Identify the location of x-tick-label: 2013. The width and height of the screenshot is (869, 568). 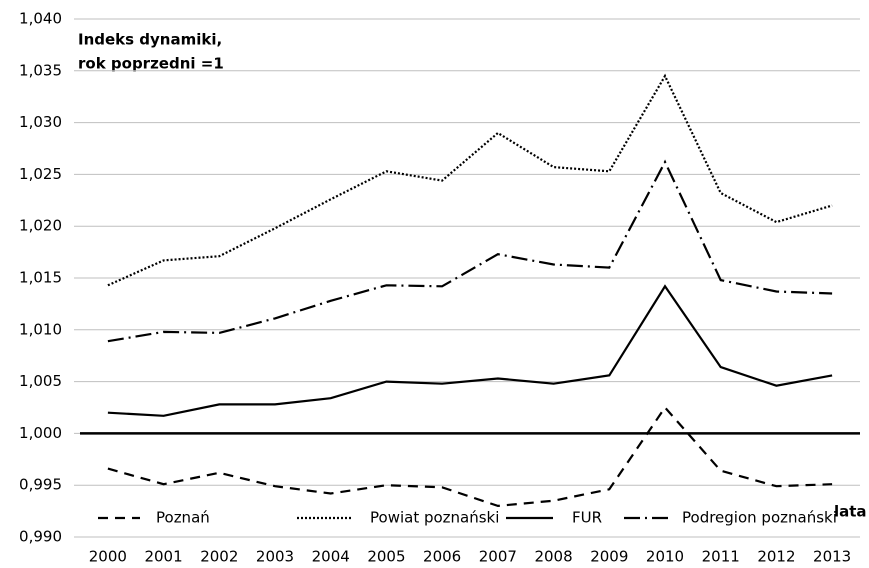
(832, 557).